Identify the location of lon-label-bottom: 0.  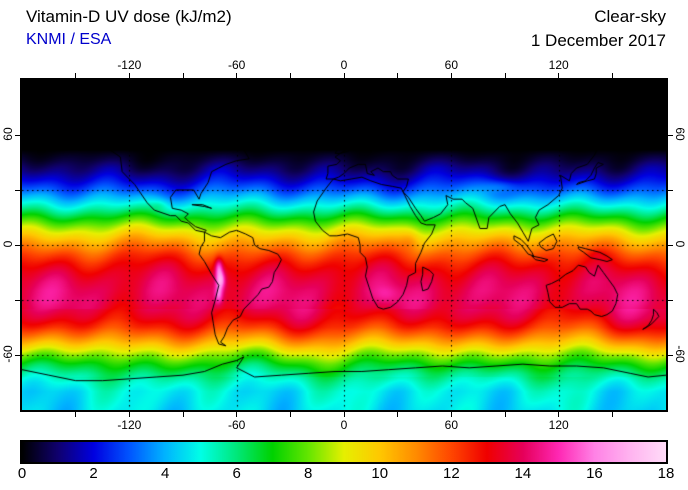
(344, 425).